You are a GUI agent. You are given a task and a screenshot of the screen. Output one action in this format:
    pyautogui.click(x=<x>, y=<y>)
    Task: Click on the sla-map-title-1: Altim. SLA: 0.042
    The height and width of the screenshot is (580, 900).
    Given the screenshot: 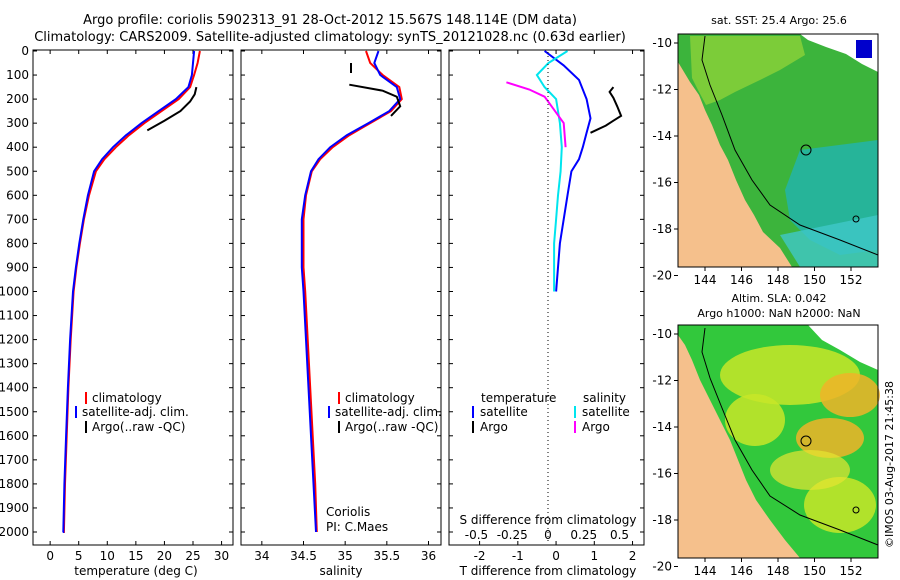 What is the action you would take?
    pyautogui.click(x=778, y=298)
    